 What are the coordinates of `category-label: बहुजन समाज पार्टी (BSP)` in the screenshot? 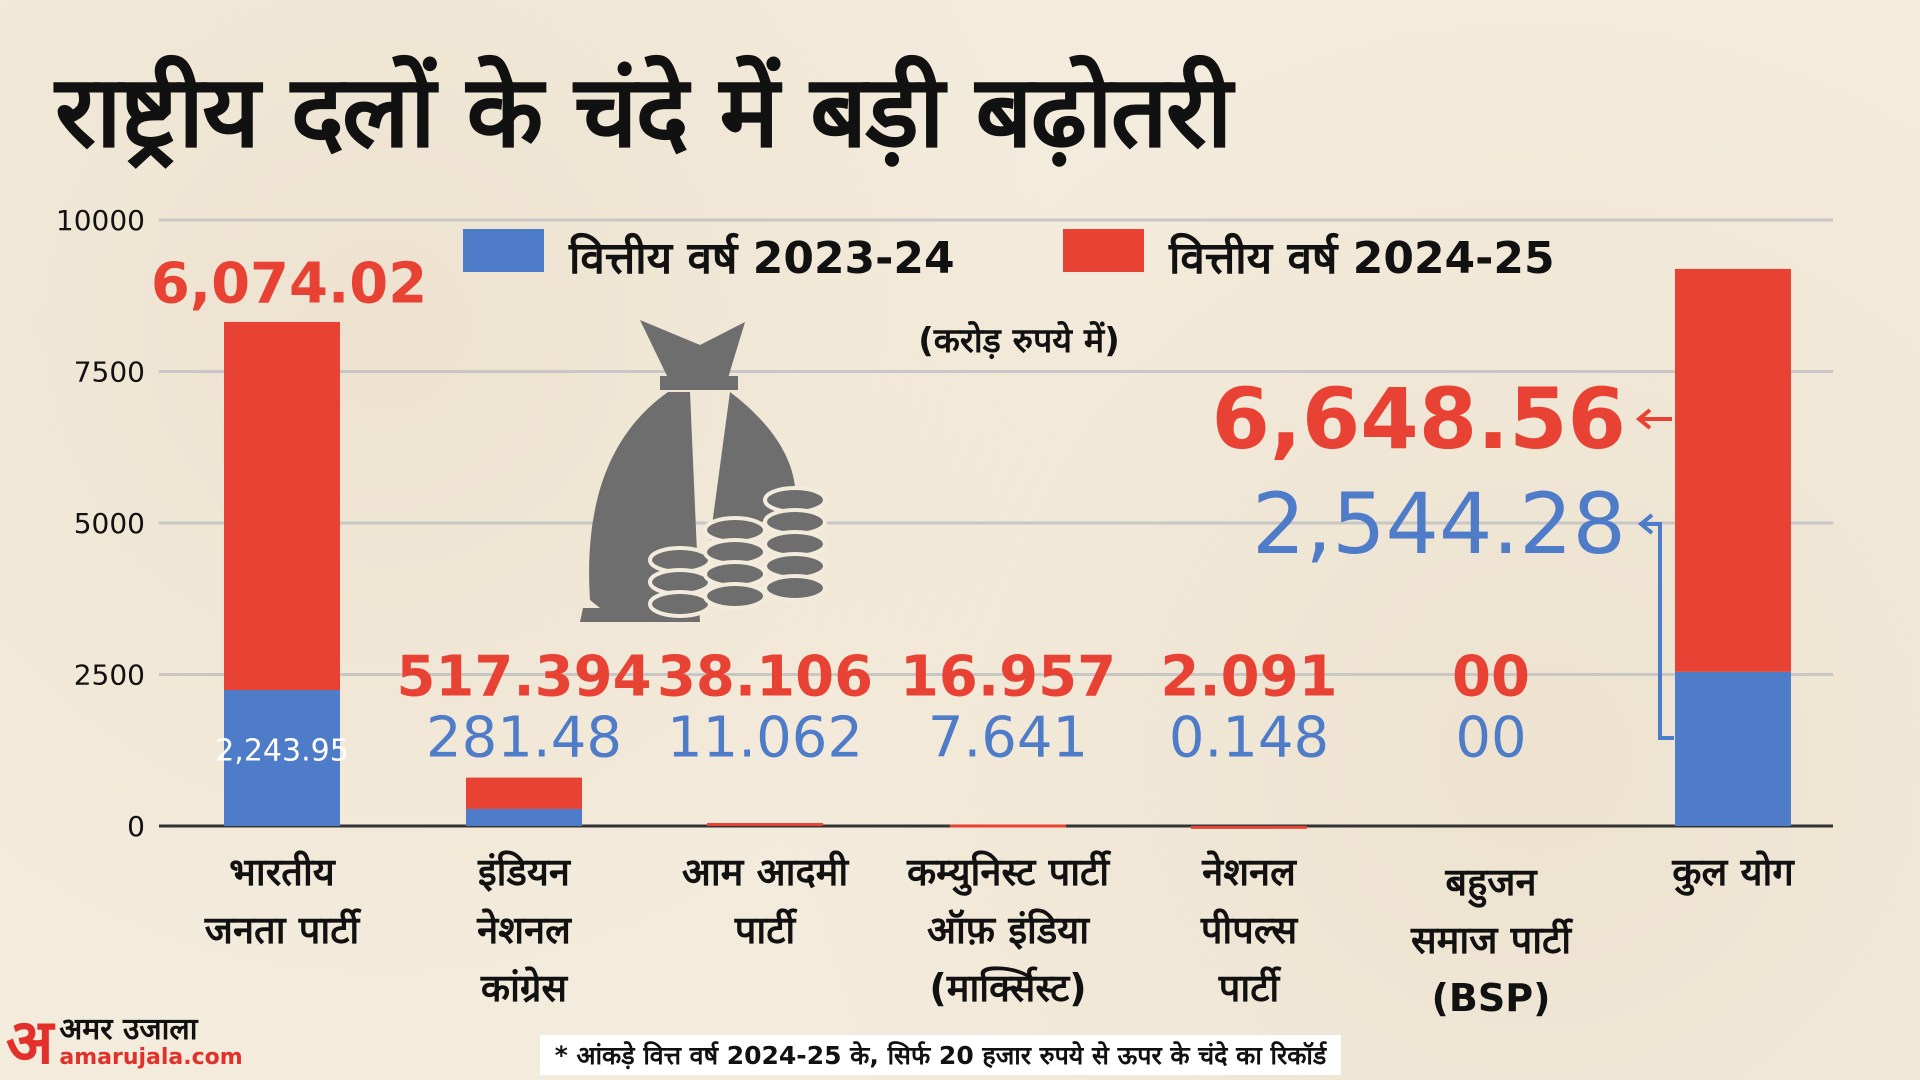 It's located at (1491, 940).